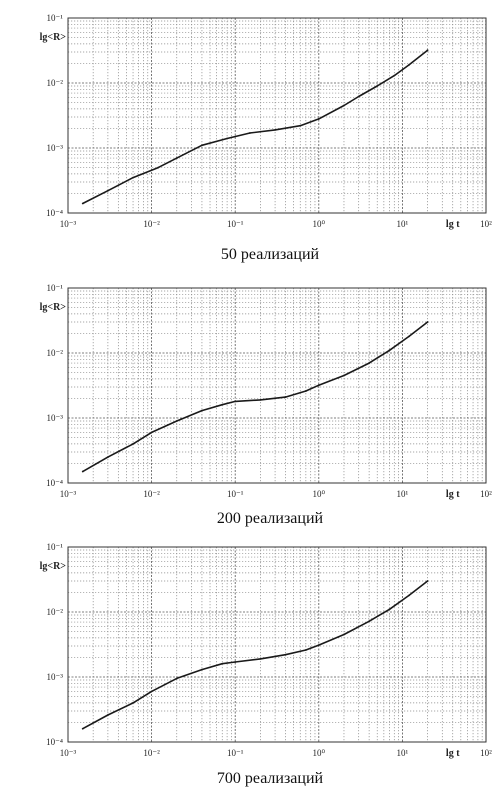 The height and width of the screenshot is (798, 500). Describe the element at coordinates (68, 224) in the screenshot. I see `chart-1-x-tick-label: 10⁻³` at that location.